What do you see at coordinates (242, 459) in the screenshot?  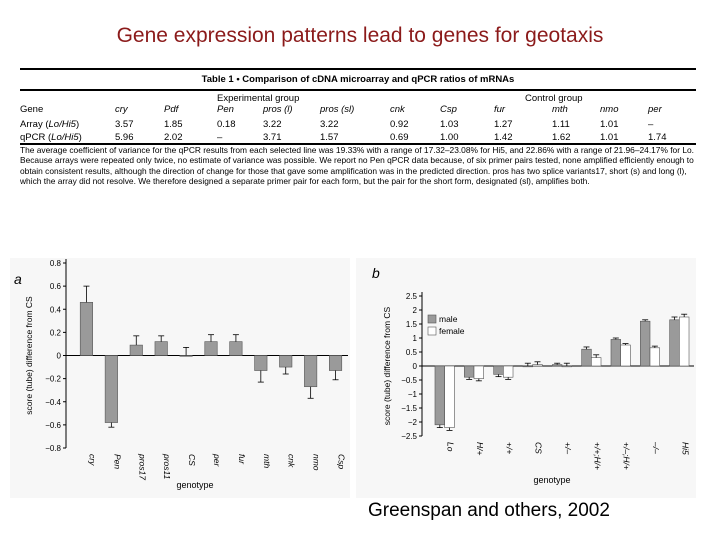 I see `category-label: fur` at bounding box center [242, 459].